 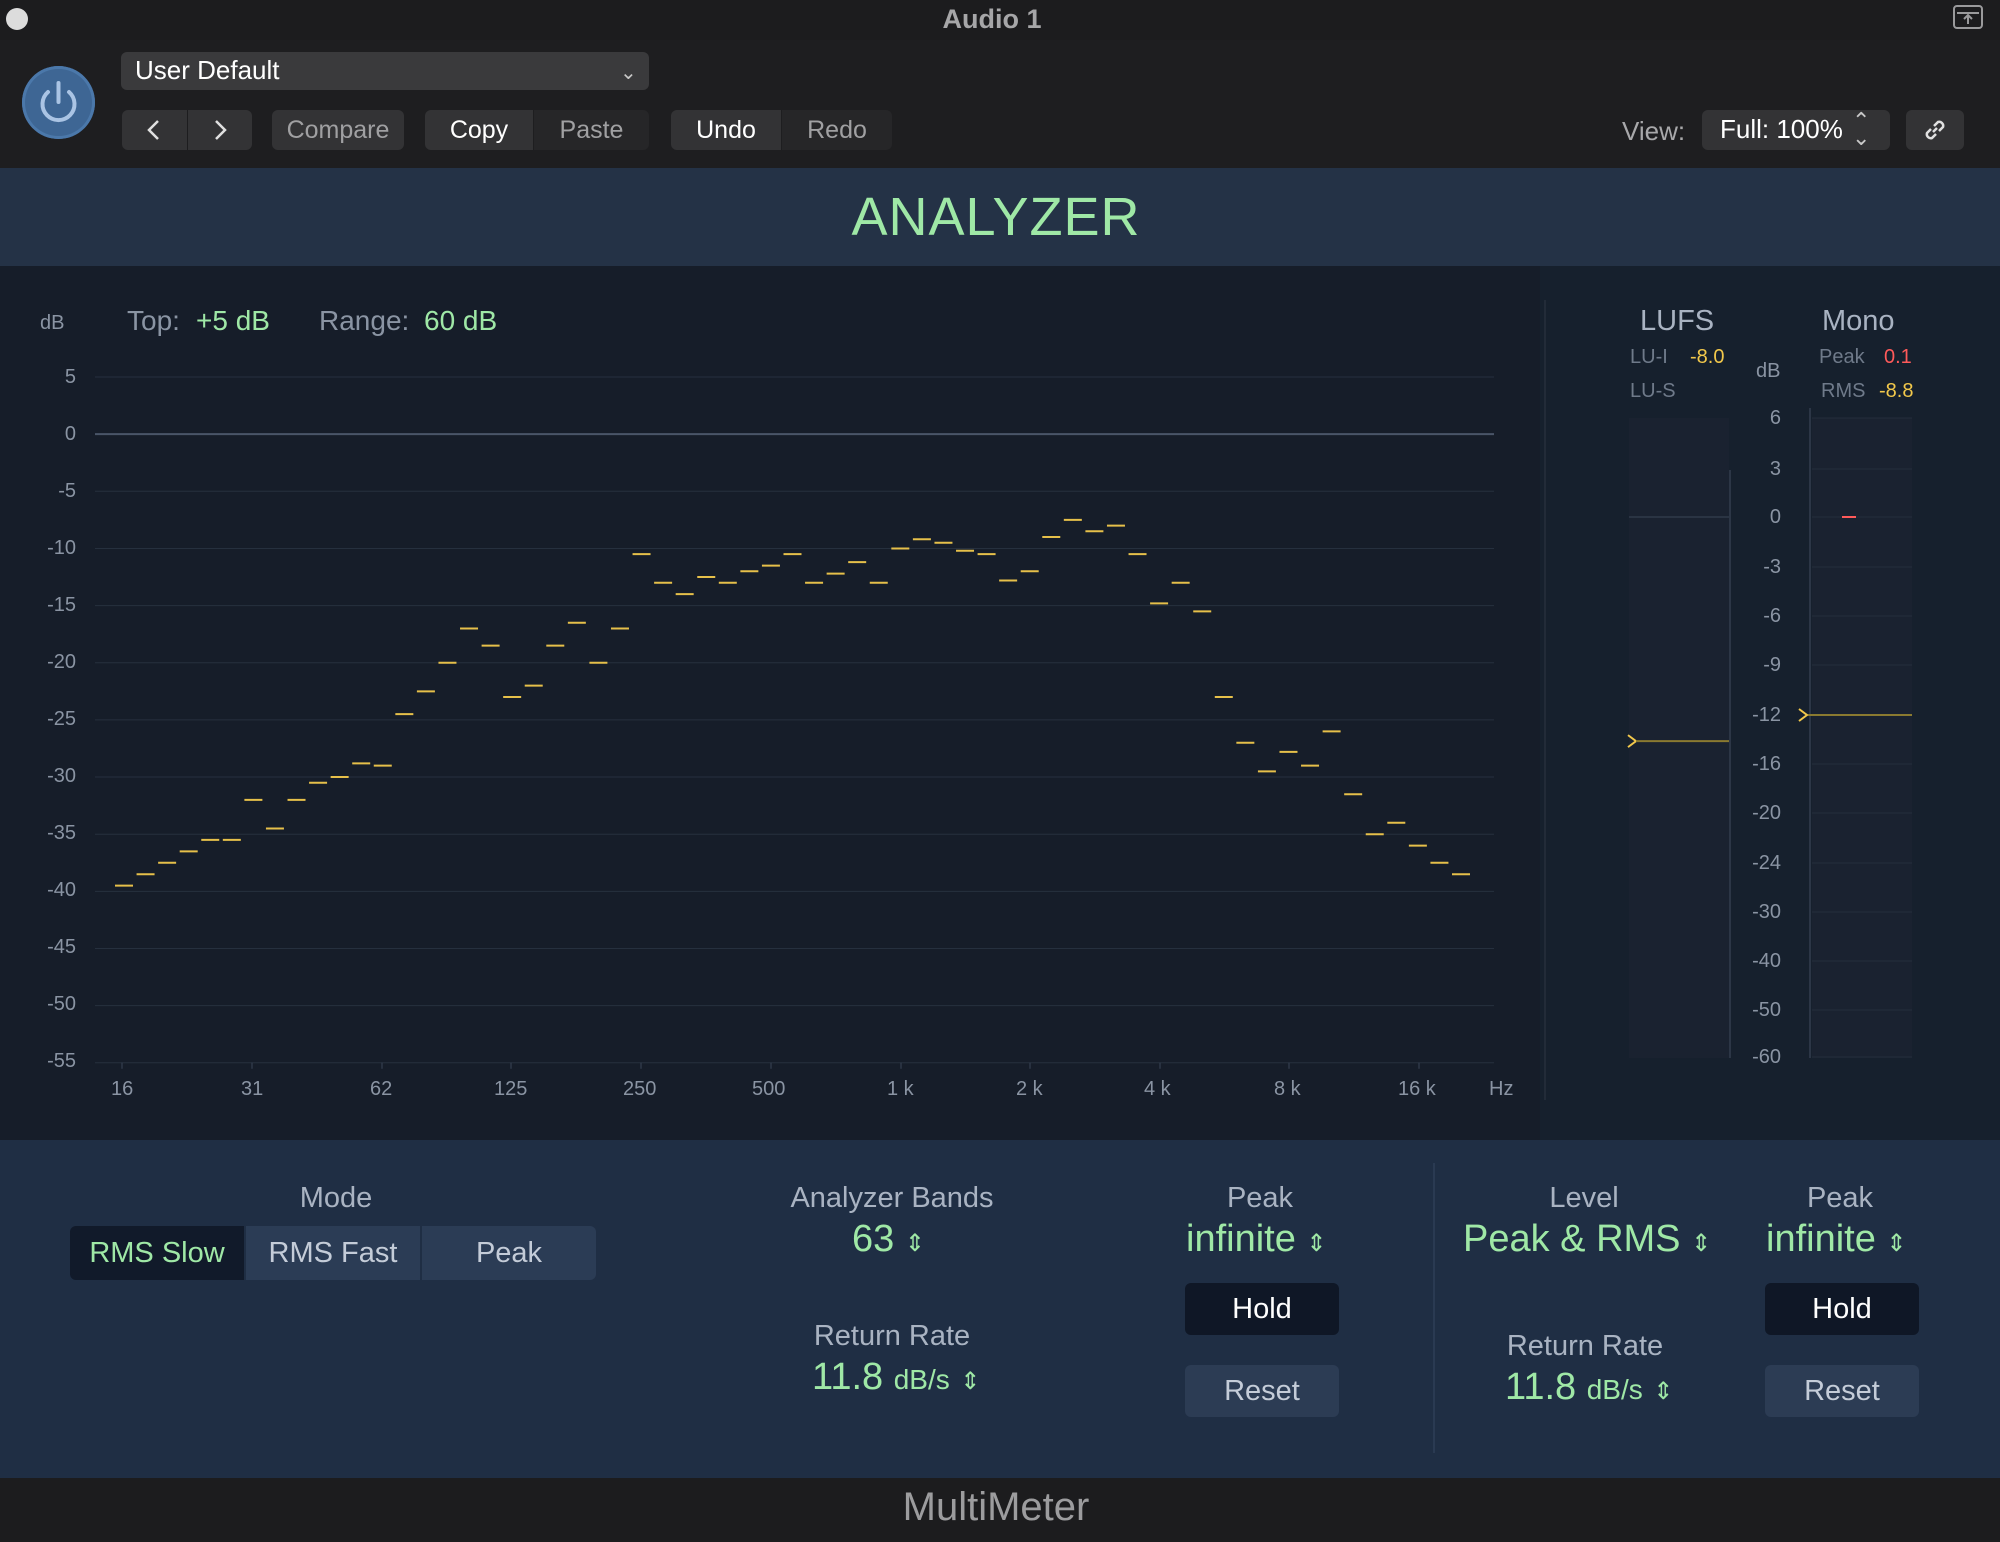 What do you see at coordinates (336, 1198) in the screenshot?
I see `mode-label: Mode` at bounding box center [336, 1198].